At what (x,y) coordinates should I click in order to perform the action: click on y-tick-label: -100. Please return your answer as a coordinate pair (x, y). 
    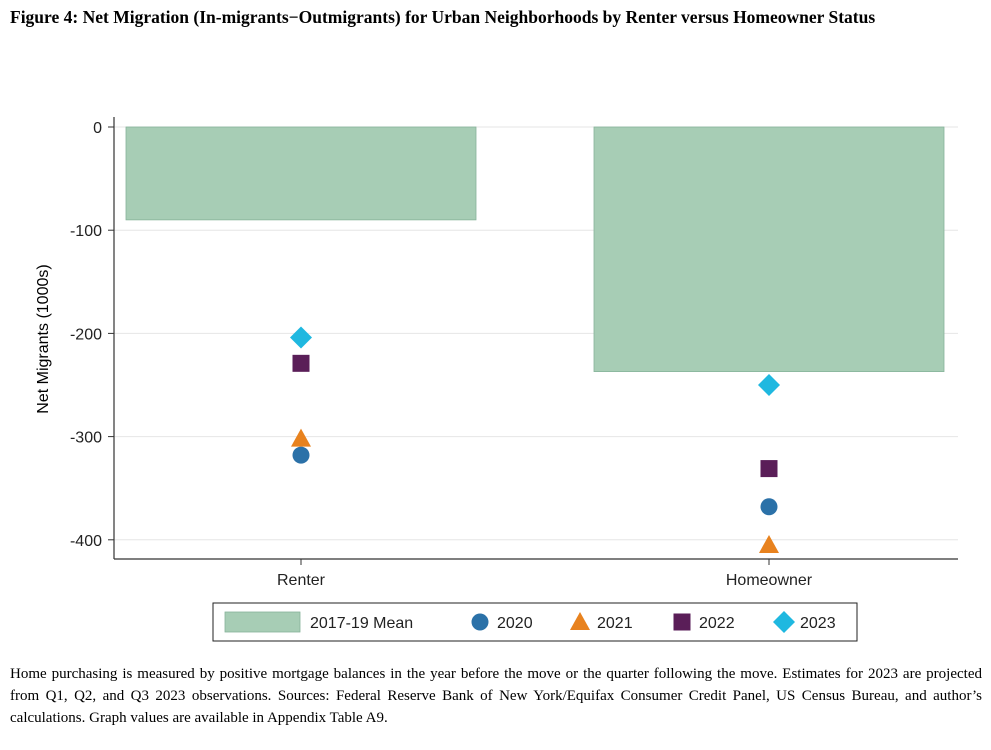
    Looking at the image, I should click on (86, 231).